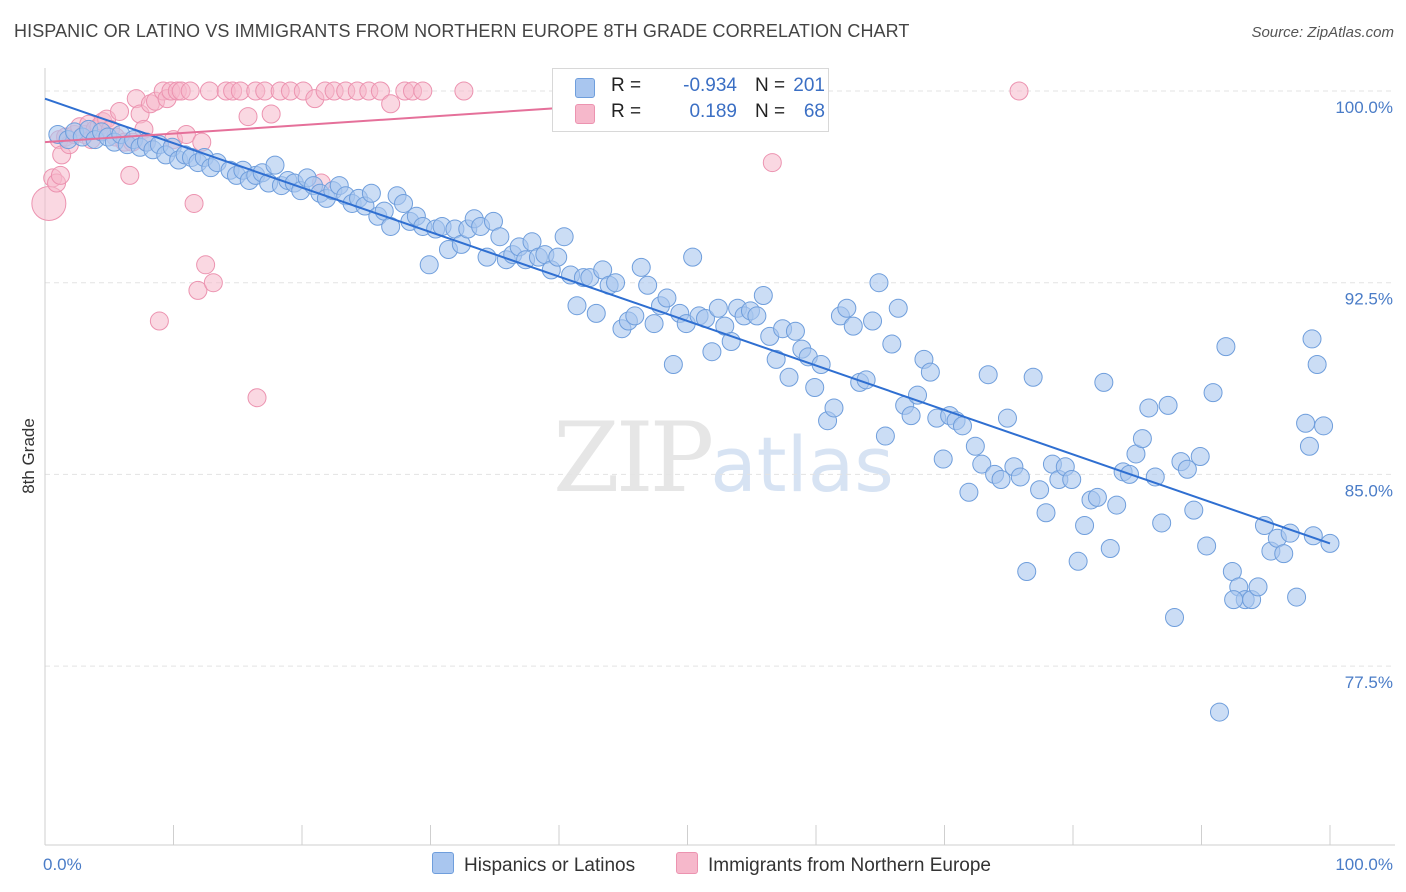 This screenshot has height=892, width=1406. Describe the element at coordinates (809, 85) in the screenshot. I see `legend-n-value: 201` at that location.